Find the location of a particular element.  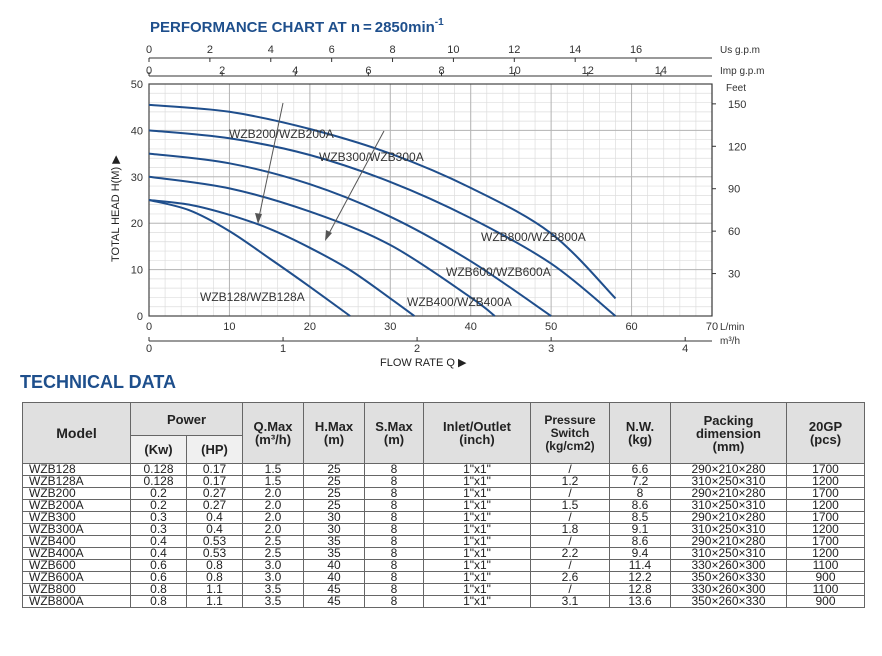

x3-tick-label: 12 is located at coordinates (514, 50).